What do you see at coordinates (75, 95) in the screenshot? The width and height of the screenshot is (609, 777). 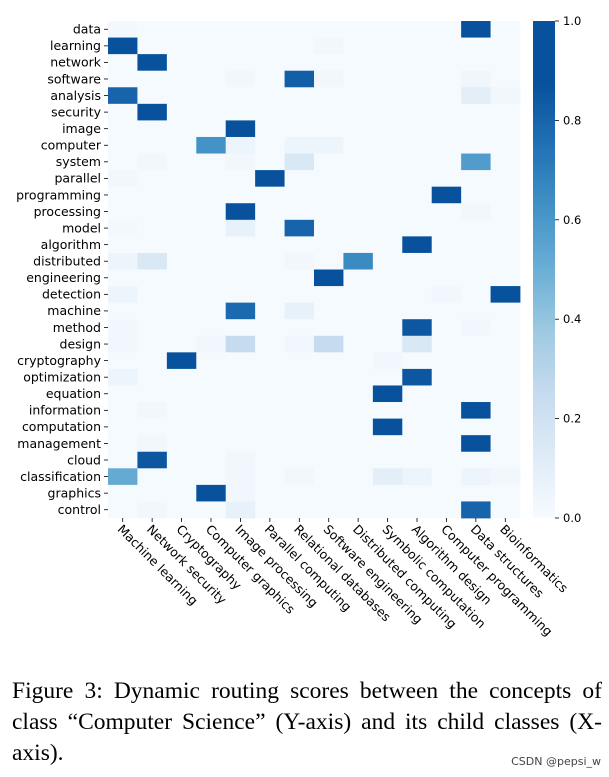 I see `y-label-analysis: analysis` at bounding box center [75, 95].